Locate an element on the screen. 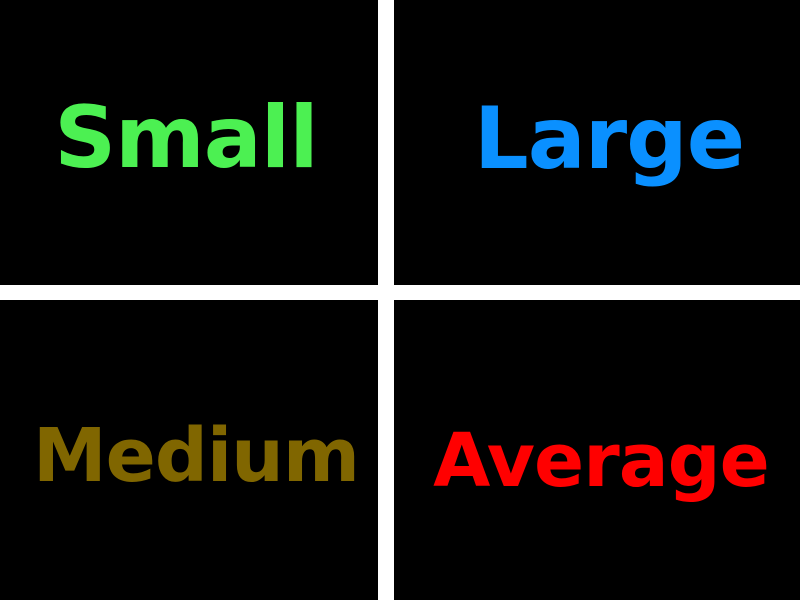 This screenshot has width=800, height=600. word-large: Large is located at coordinates (609, 138).